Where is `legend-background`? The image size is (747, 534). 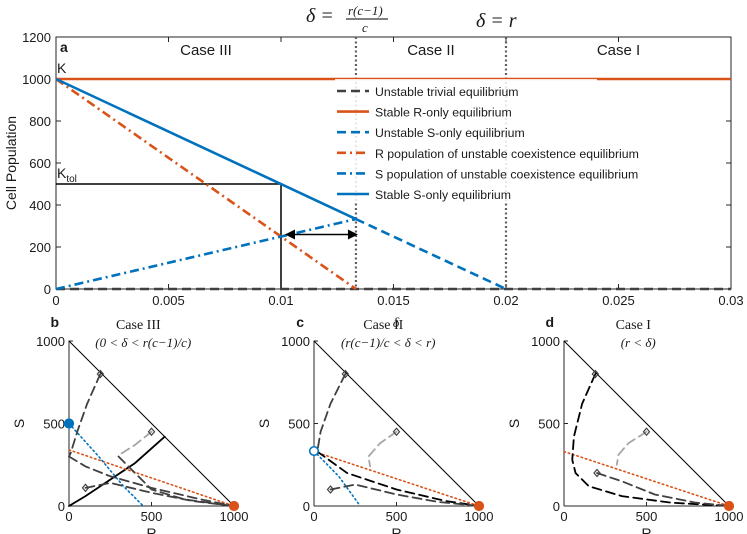 legend-background is located at coordinates (466, 141).